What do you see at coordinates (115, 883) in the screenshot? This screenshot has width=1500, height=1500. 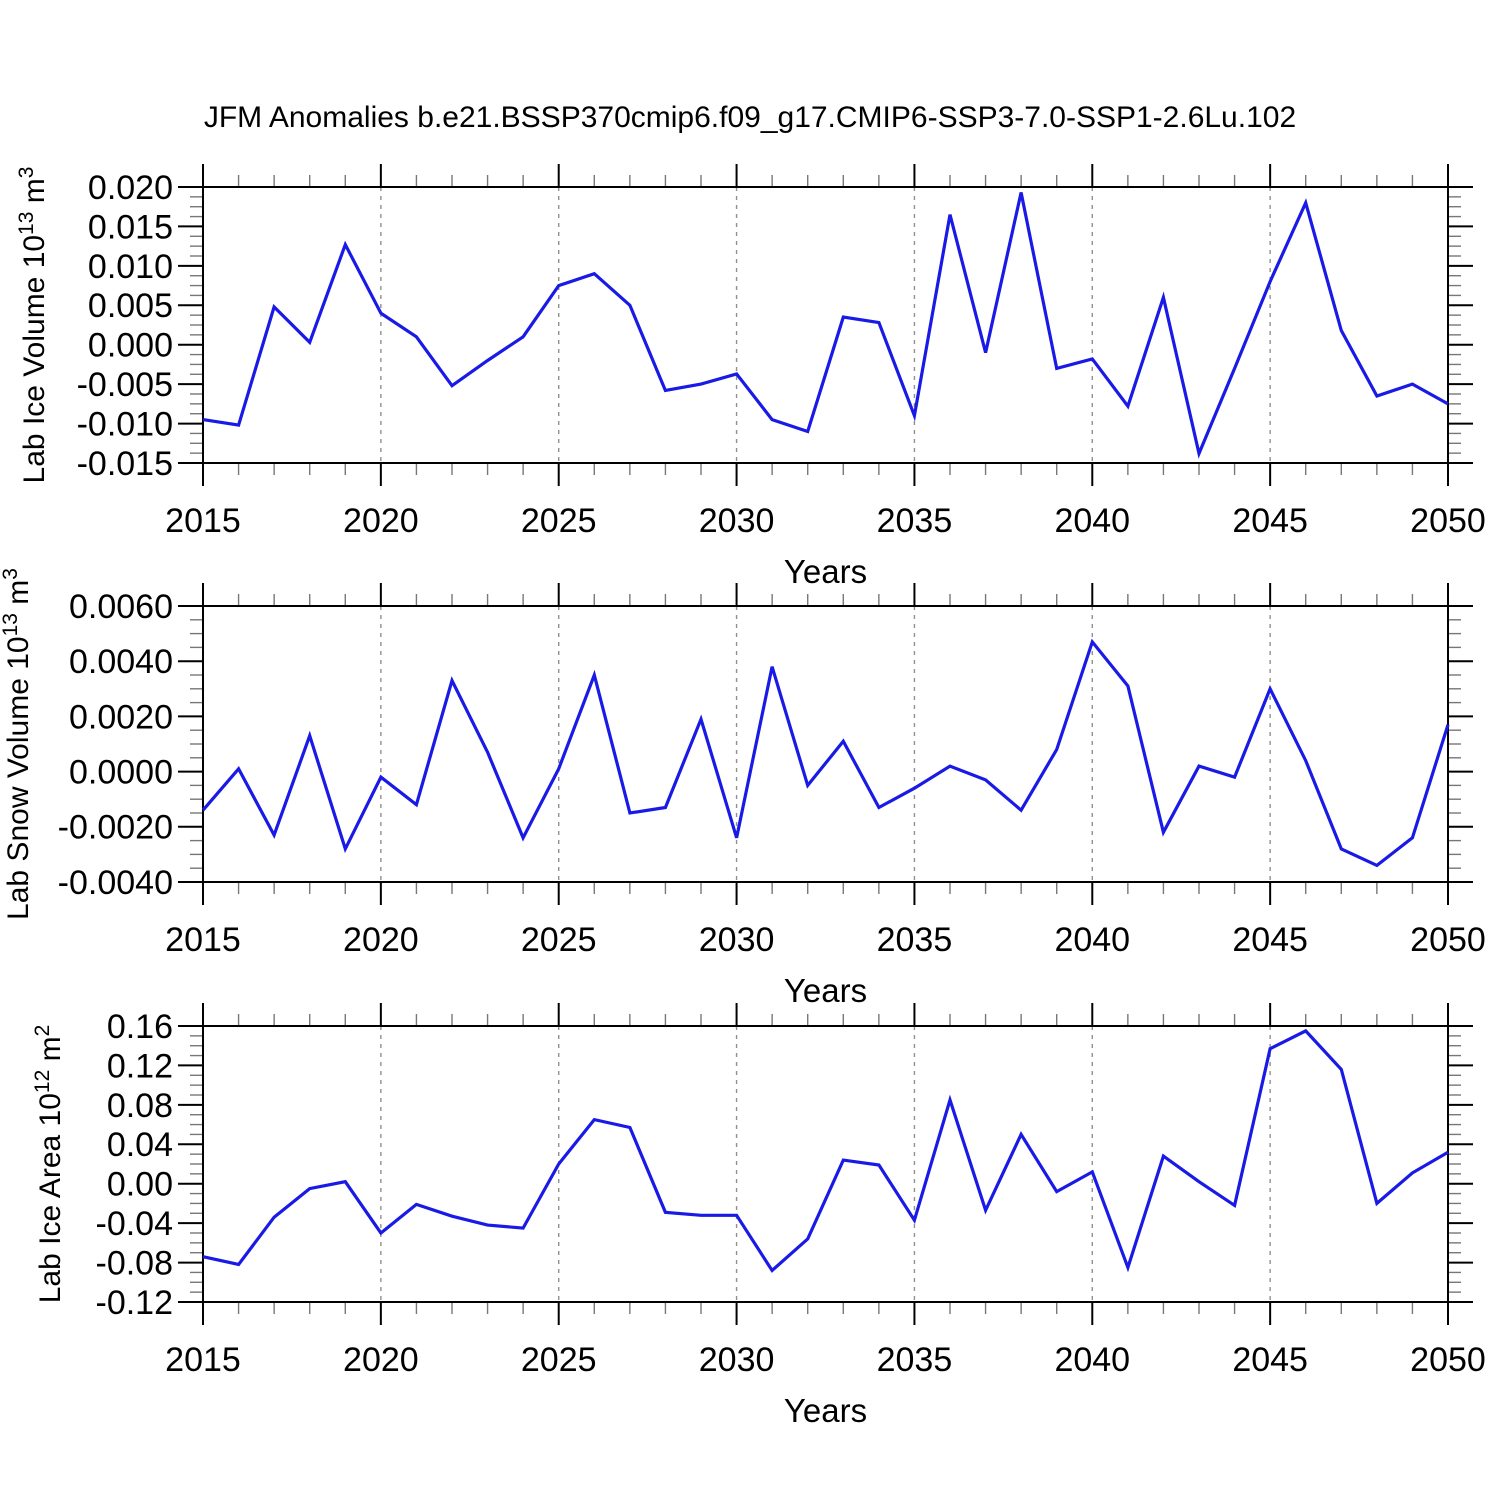 I see `y-tick-label: -0.0040` at bounding box center [115, 883].